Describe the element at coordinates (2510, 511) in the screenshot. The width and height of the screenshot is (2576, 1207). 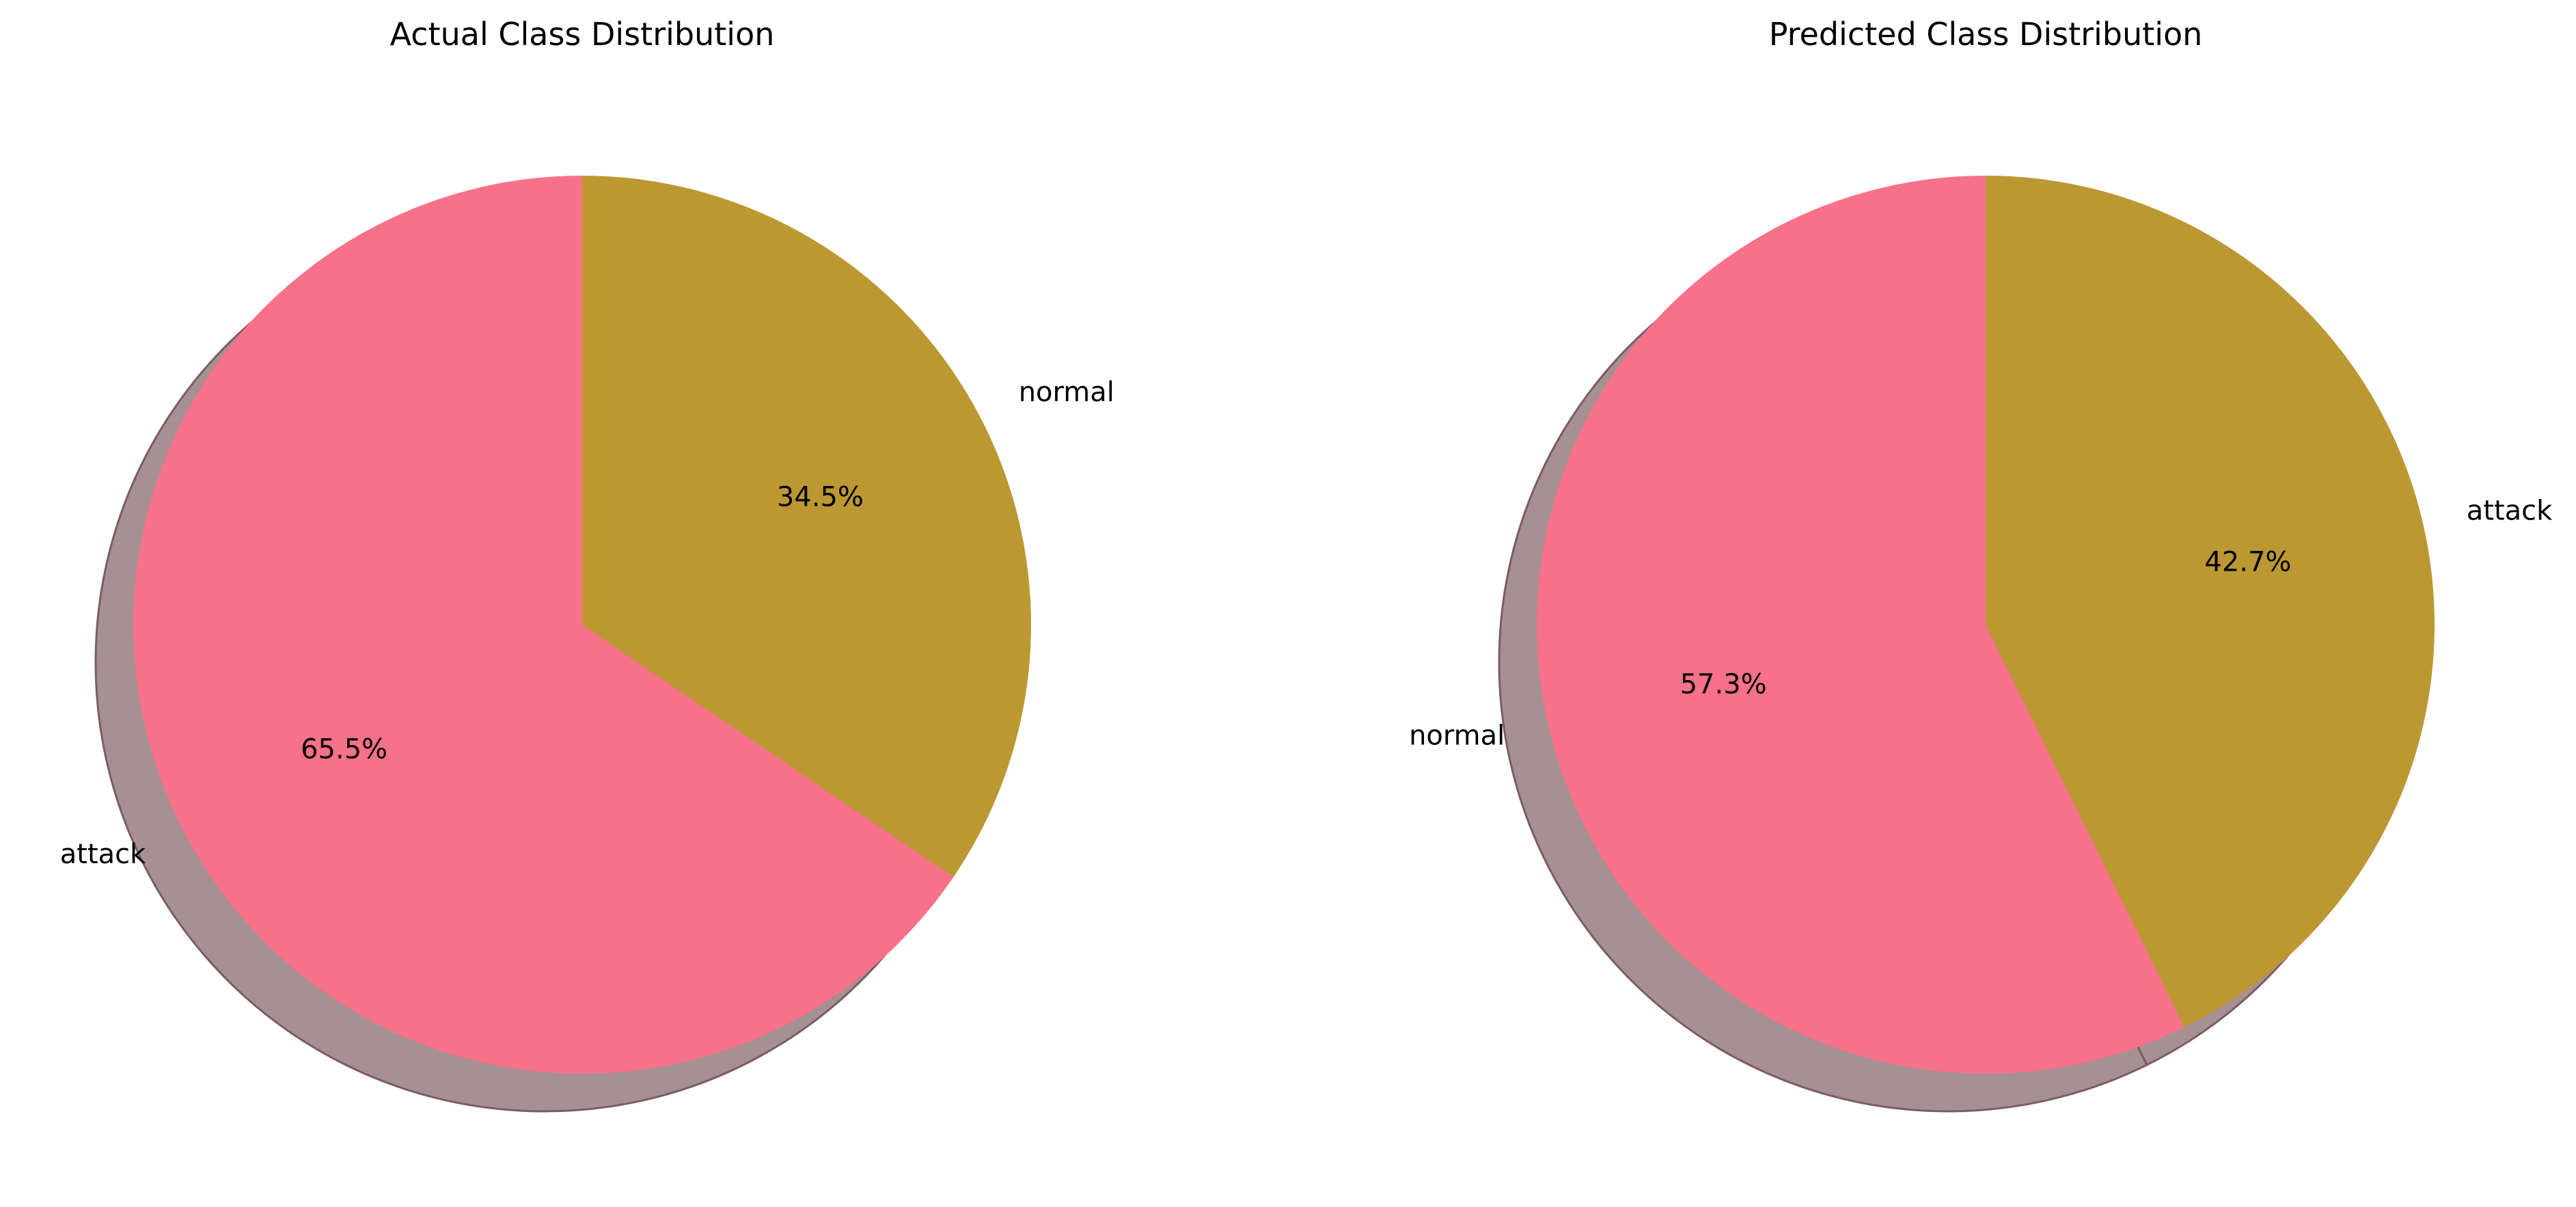
I see `slice-label-predicted-attack: attack` at that location.